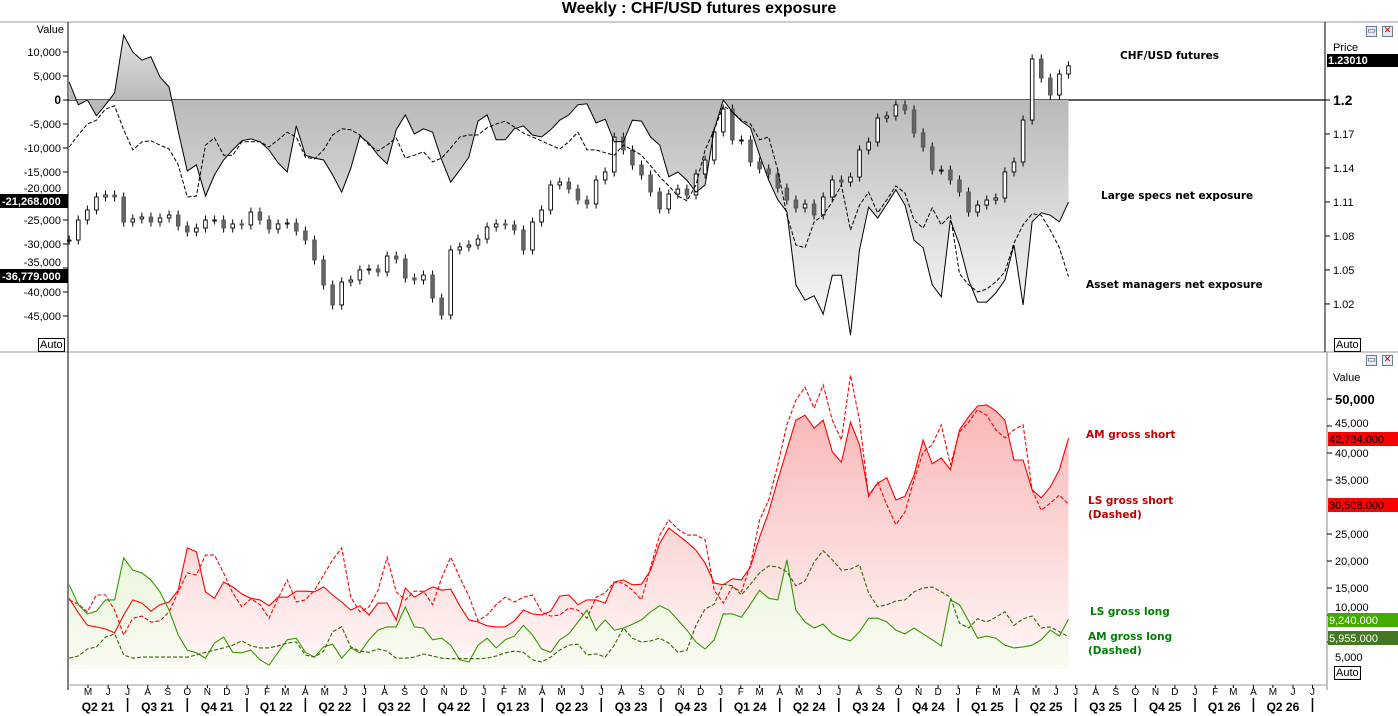 The width and height of the screenshot is (1398, 716). Describe the element at coordinates (51, 345) in the screenshot. I see `top-left-auto-scale-button: Auto` at that location.